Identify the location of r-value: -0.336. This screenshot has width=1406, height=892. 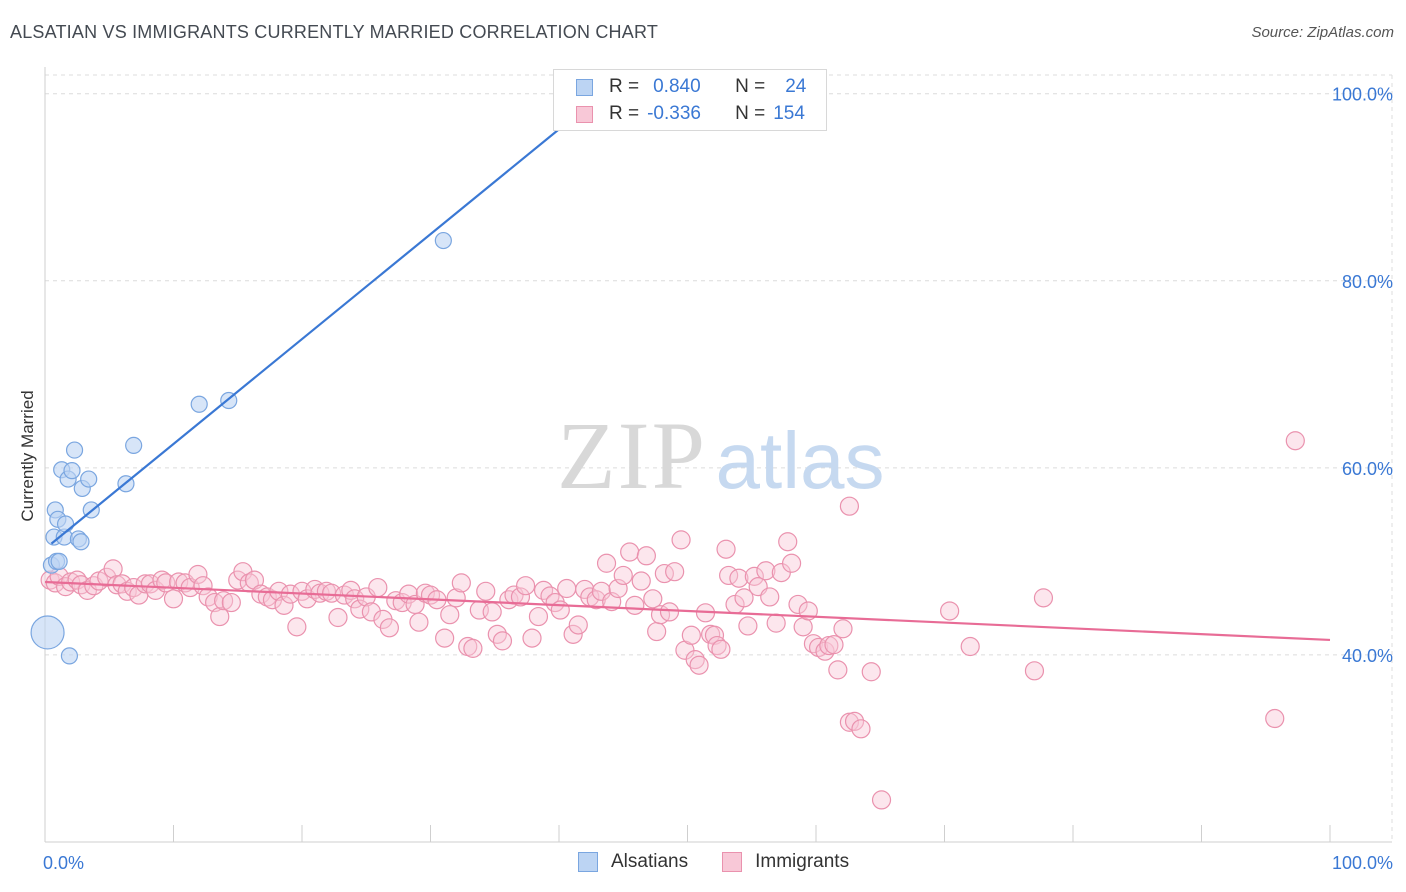
(674, 113).